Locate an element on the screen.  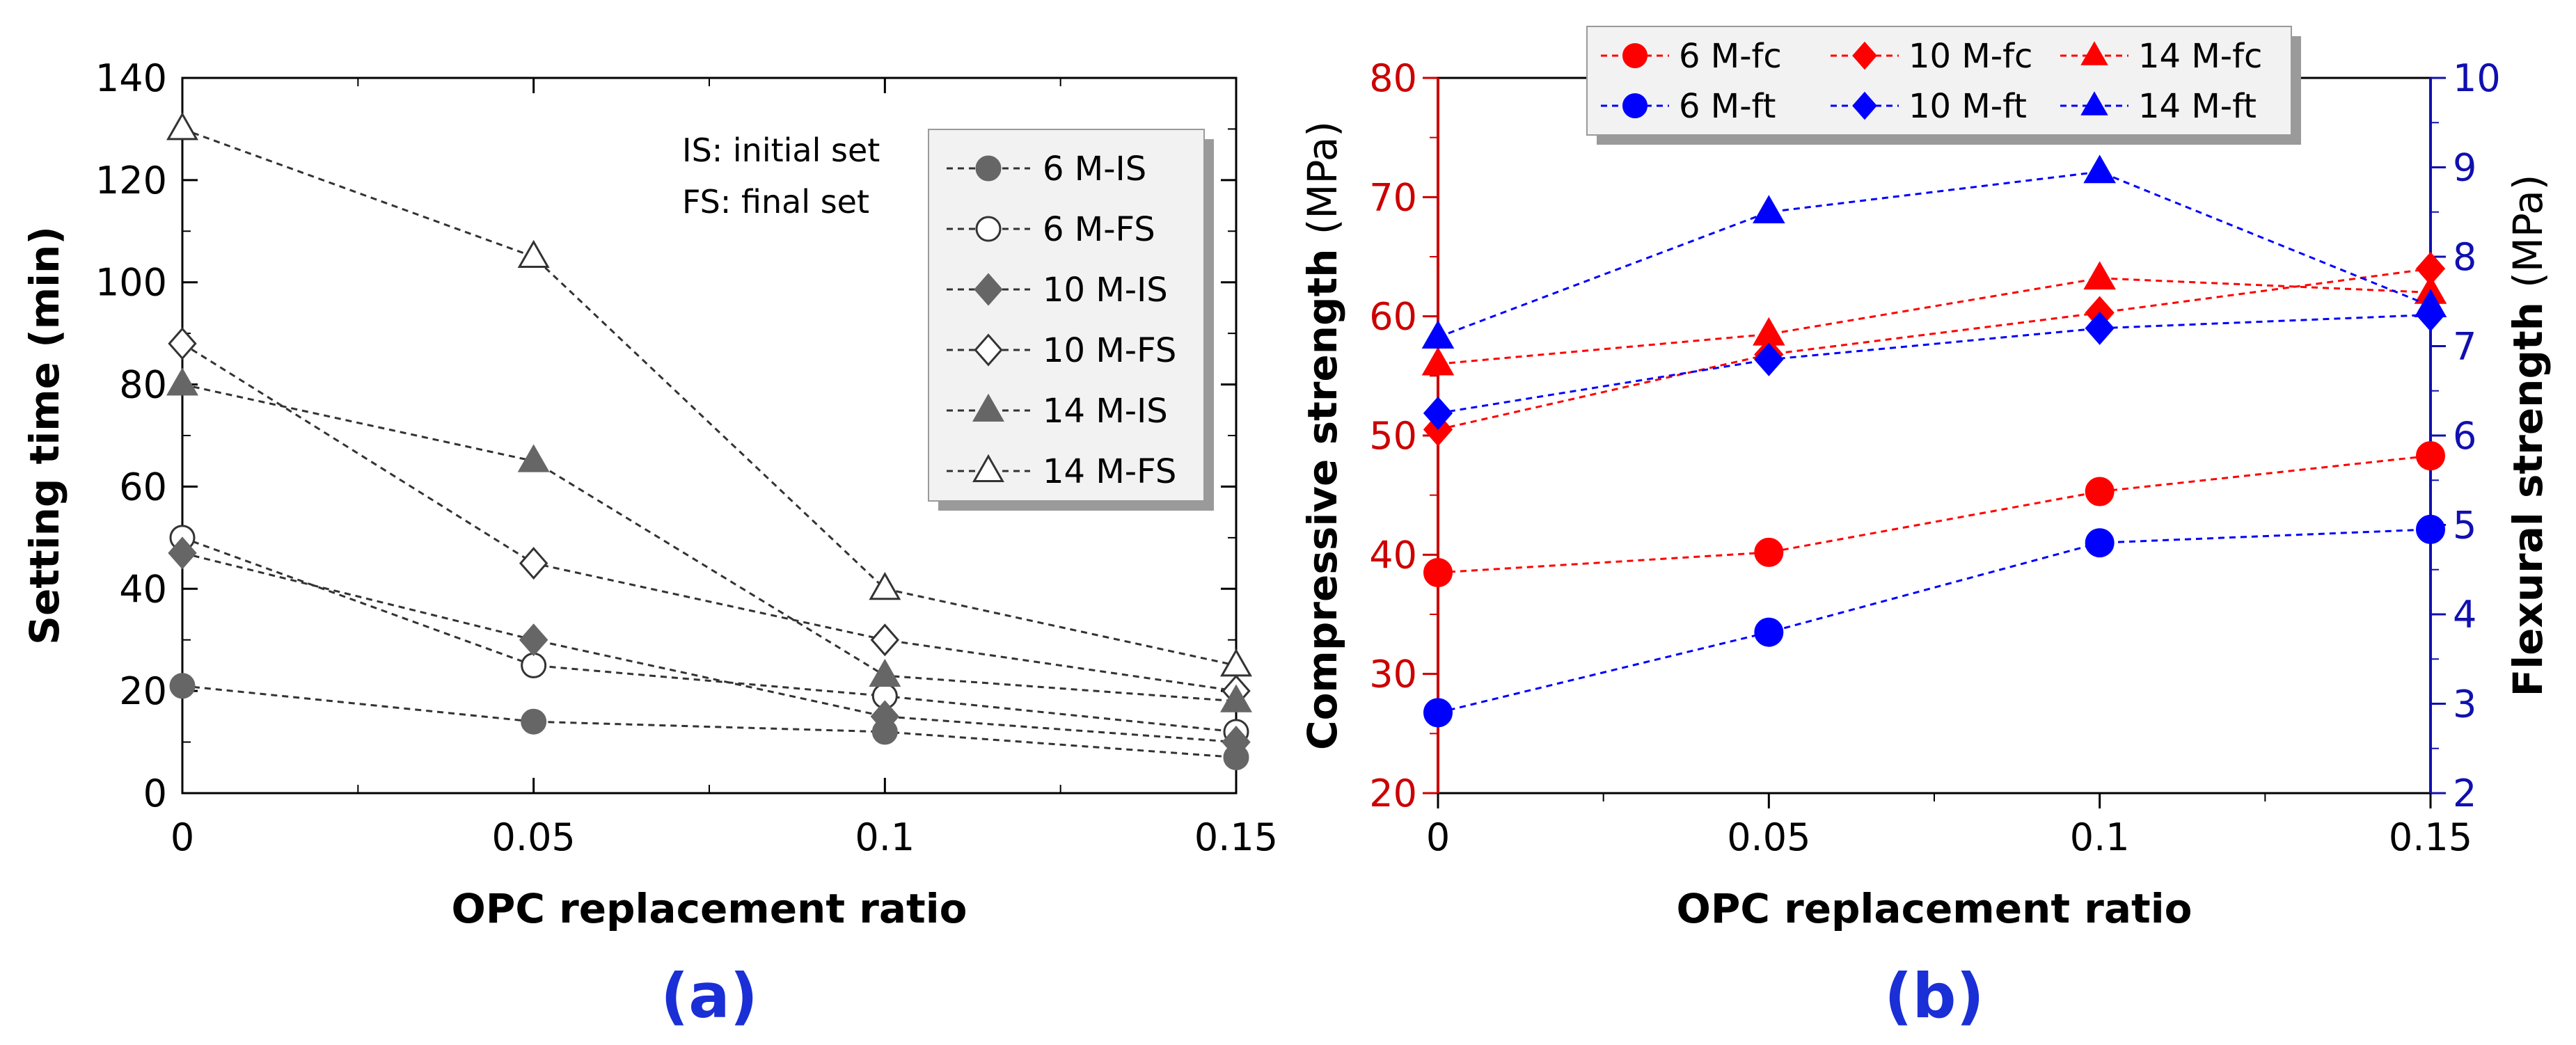
series-14-m-is is located at coordinates (709, 539).